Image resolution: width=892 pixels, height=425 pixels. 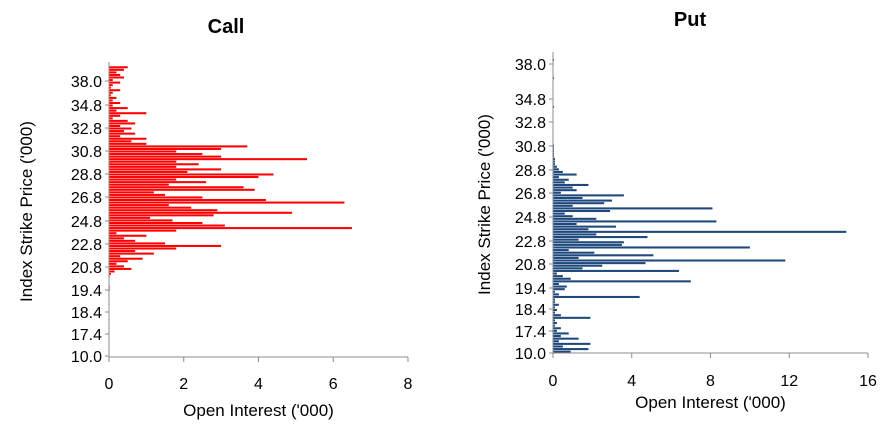 I want to click on y-tick-label: 10.0, so click(x=530, y=354).